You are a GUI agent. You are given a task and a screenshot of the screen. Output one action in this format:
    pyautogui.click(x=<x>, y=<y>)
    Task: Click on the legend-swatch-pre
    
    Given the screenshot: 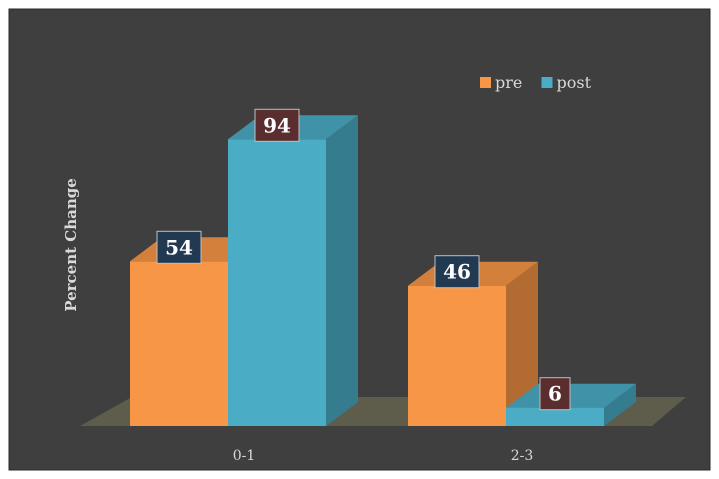 What is the action you would take?
    pyautogui.click(x=485, y=82)
    